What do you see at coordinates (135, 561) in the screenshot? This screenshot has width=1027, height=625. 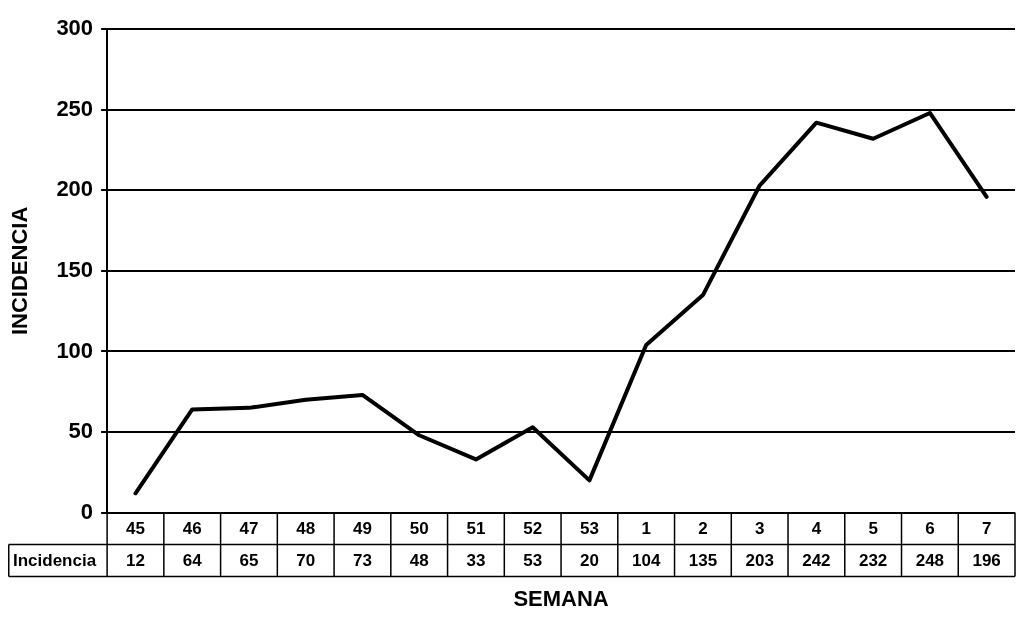 I see `data-label: 12` at bounding box center [135, 561].